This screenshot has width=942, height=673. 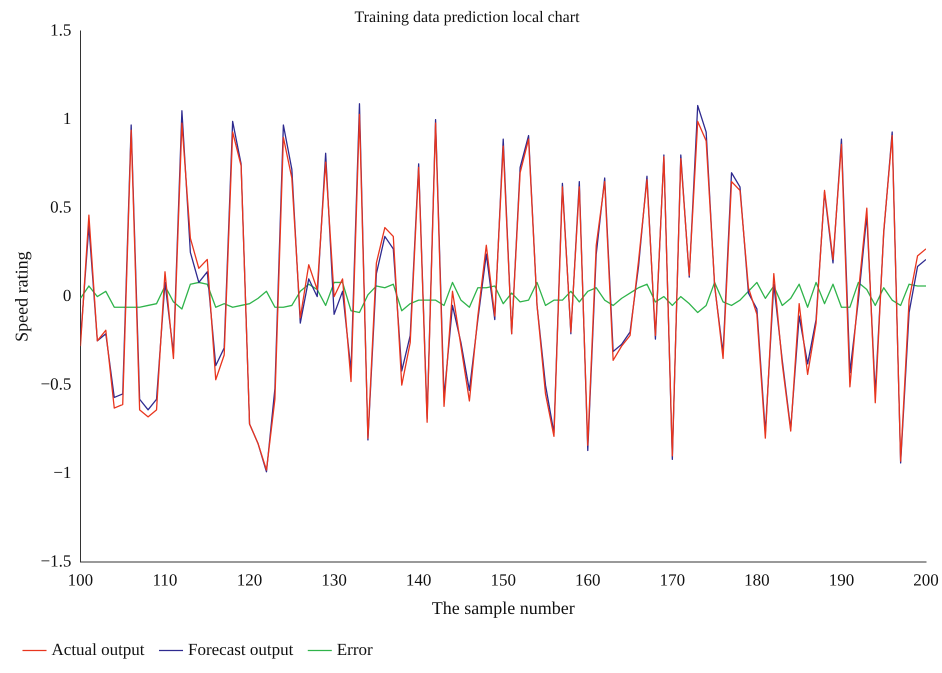 I want to click on x-tick-label: 150, so click(x=503, y=580).